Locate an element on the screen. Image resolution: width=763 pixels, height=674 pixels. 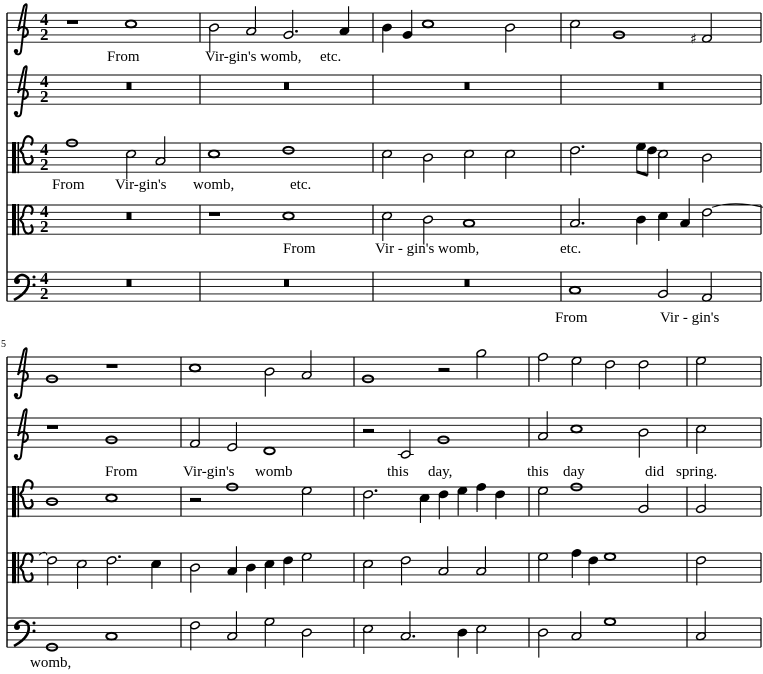
lyric-word: day is located at coordinates (574, 472).